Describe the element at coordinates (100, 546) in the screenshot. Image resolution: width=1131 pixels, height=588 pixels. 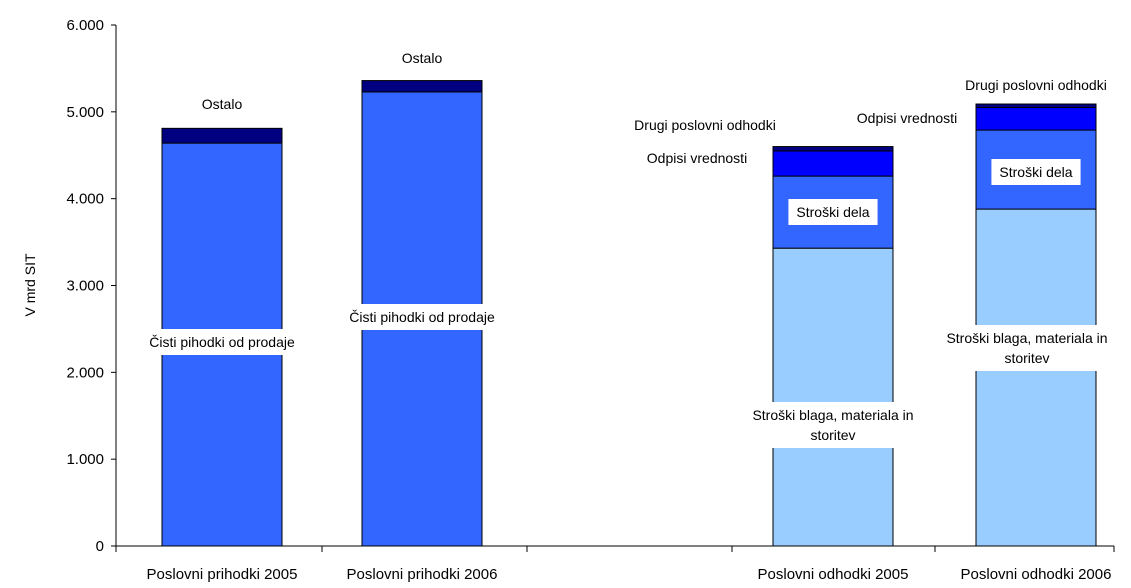
I see `y-tick-label: 0` at that location.